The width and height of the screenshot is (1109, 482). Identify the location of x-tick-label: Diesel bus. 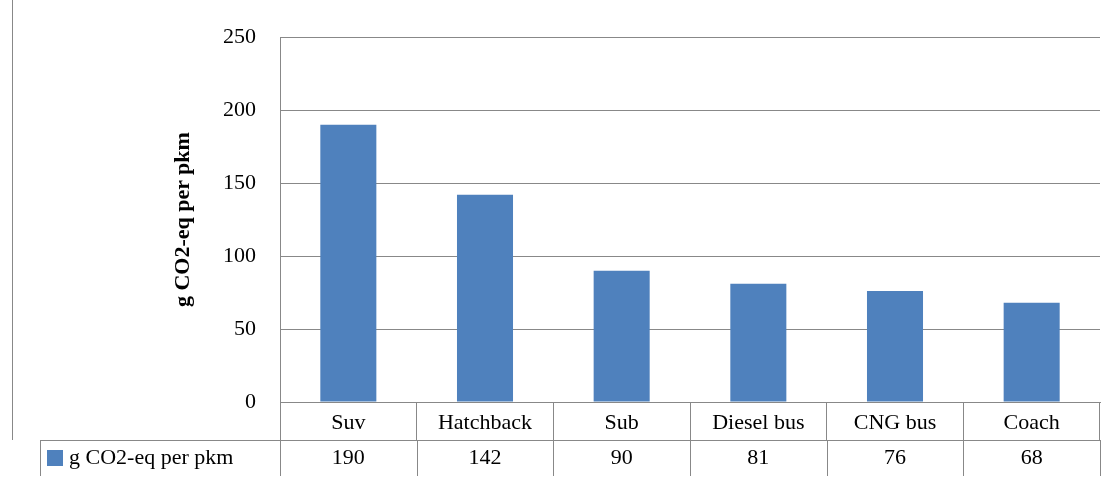
(758, 421).